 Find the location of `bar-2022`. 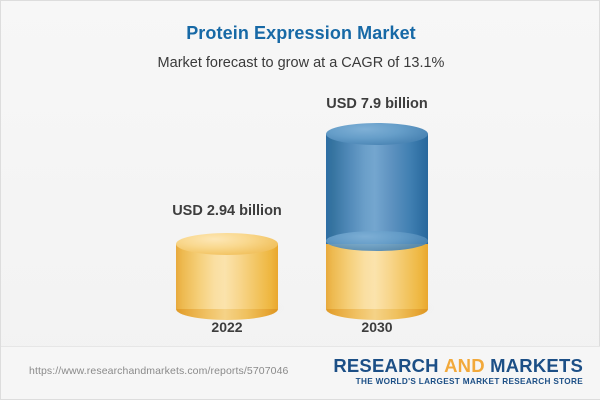

bar-2022 is located at coordinates (227, 276).